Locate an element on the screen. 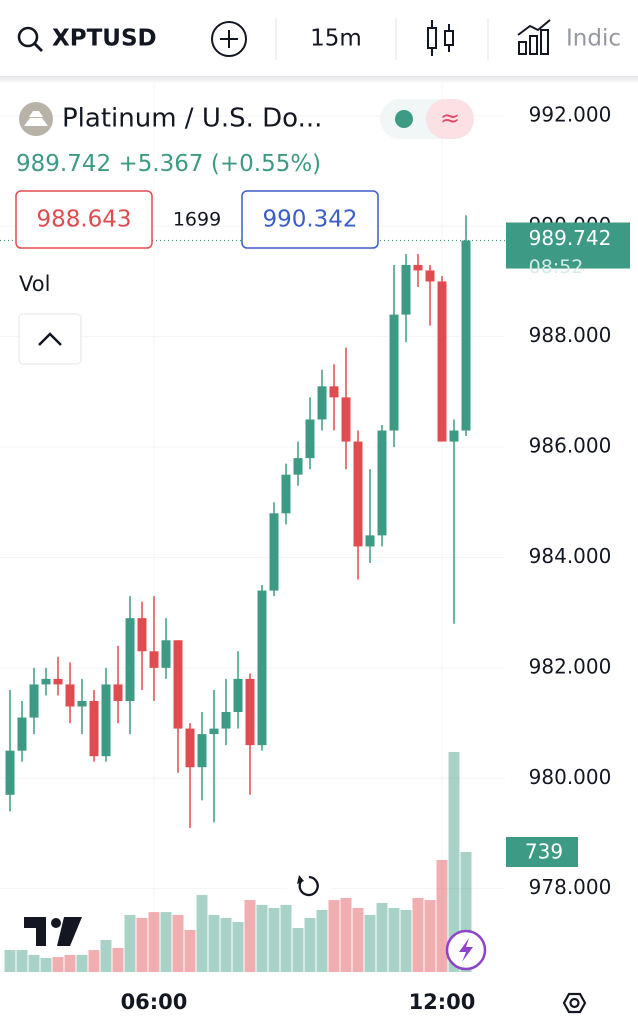  search-button: XPTUSD is located at coordinates (87, 39).